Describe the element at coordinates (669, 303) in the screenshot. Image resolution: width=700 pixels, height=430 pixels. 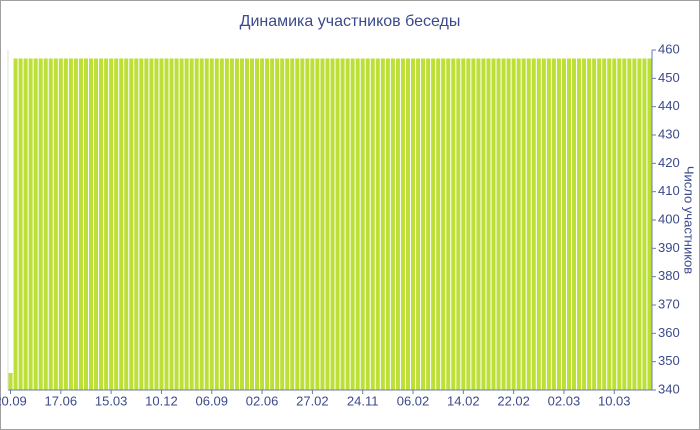
I see `y-tick-label: 370` at that location.